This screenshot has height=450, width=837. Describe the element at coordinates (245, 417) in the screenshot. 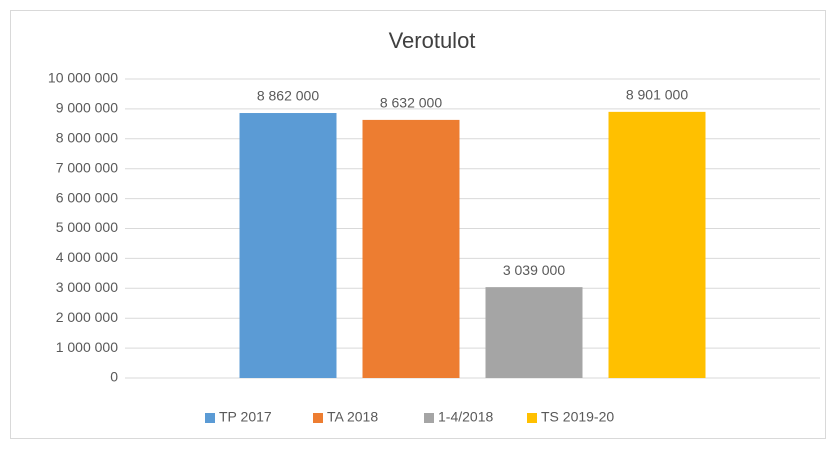

I see `legend-label: TP 2017` at that location.